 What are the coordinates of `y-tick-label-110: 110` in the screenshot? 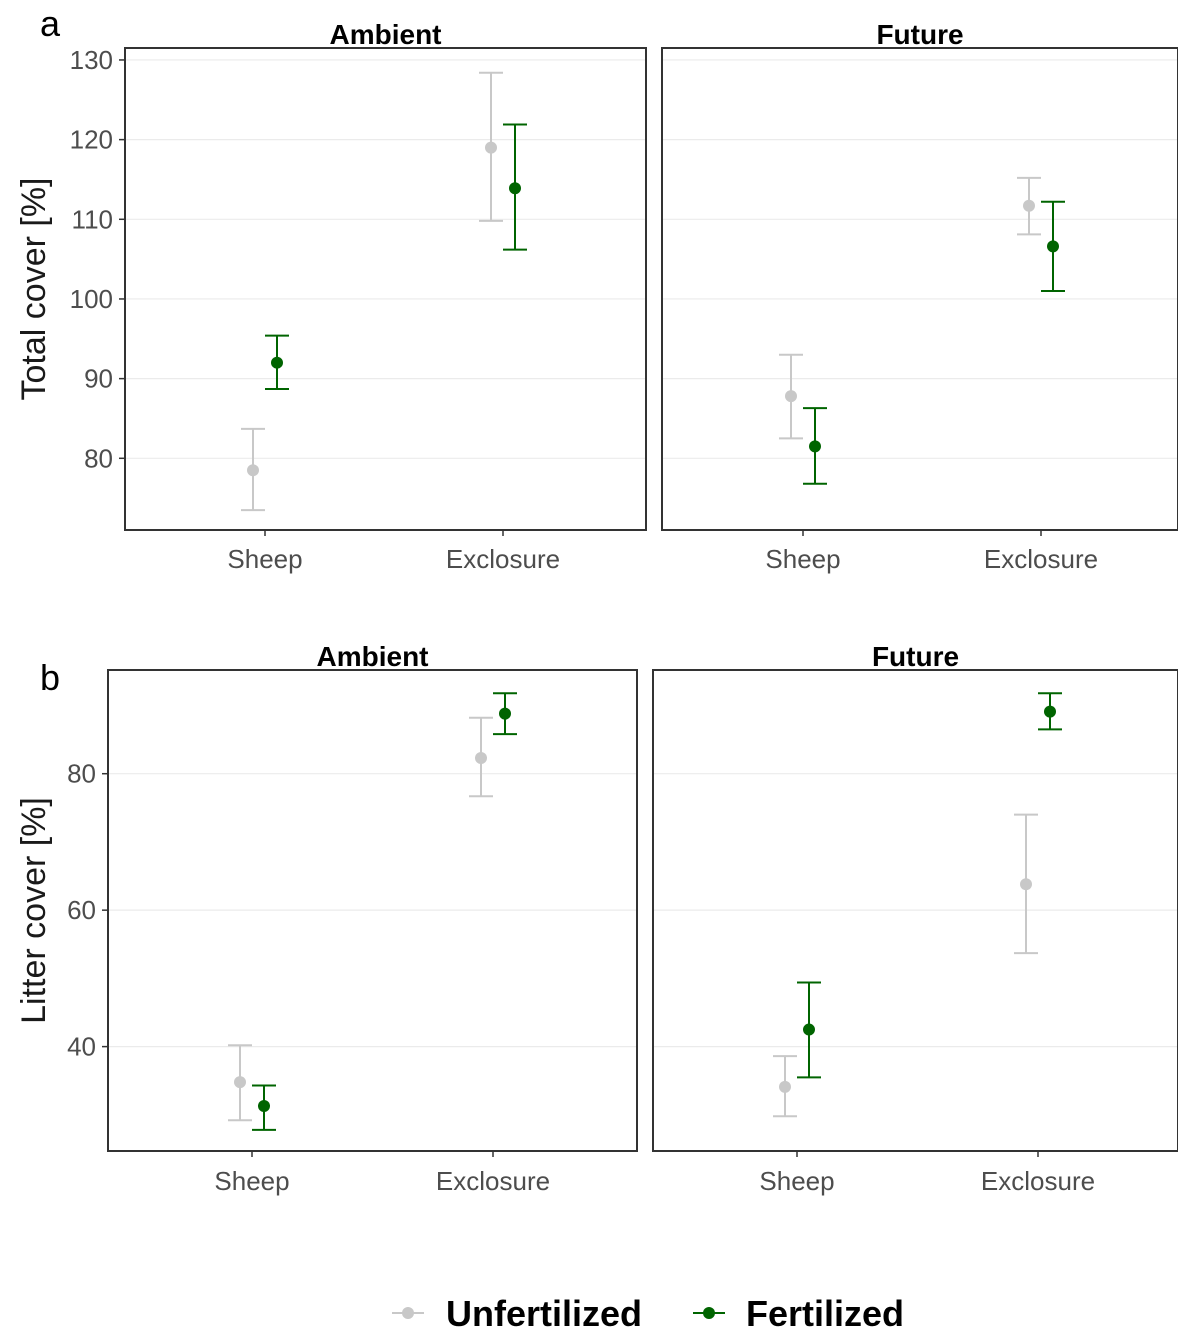 It's located at (92, 219).